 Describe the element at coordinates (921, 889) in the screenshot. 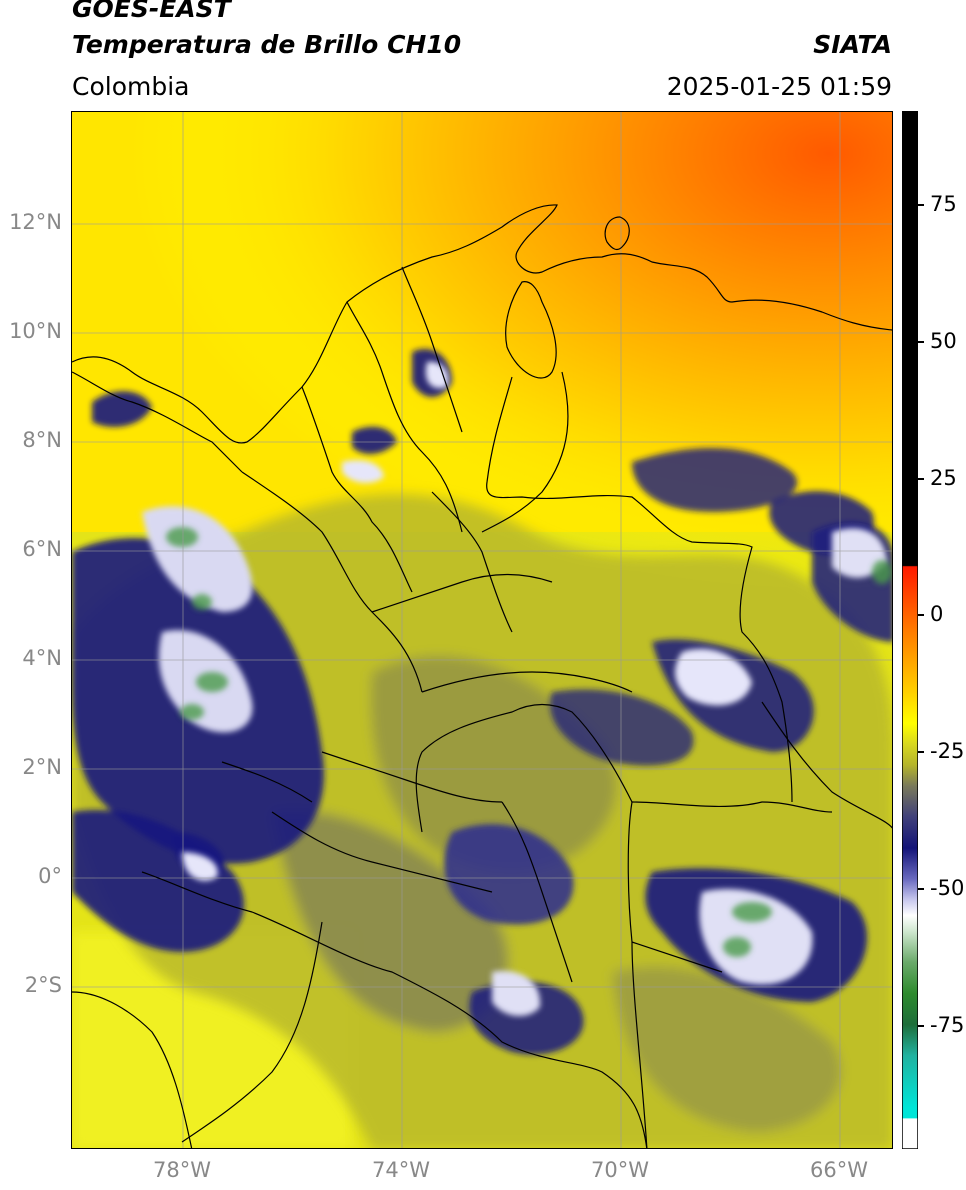

I see `colorbar-mark-neg50` at that location.